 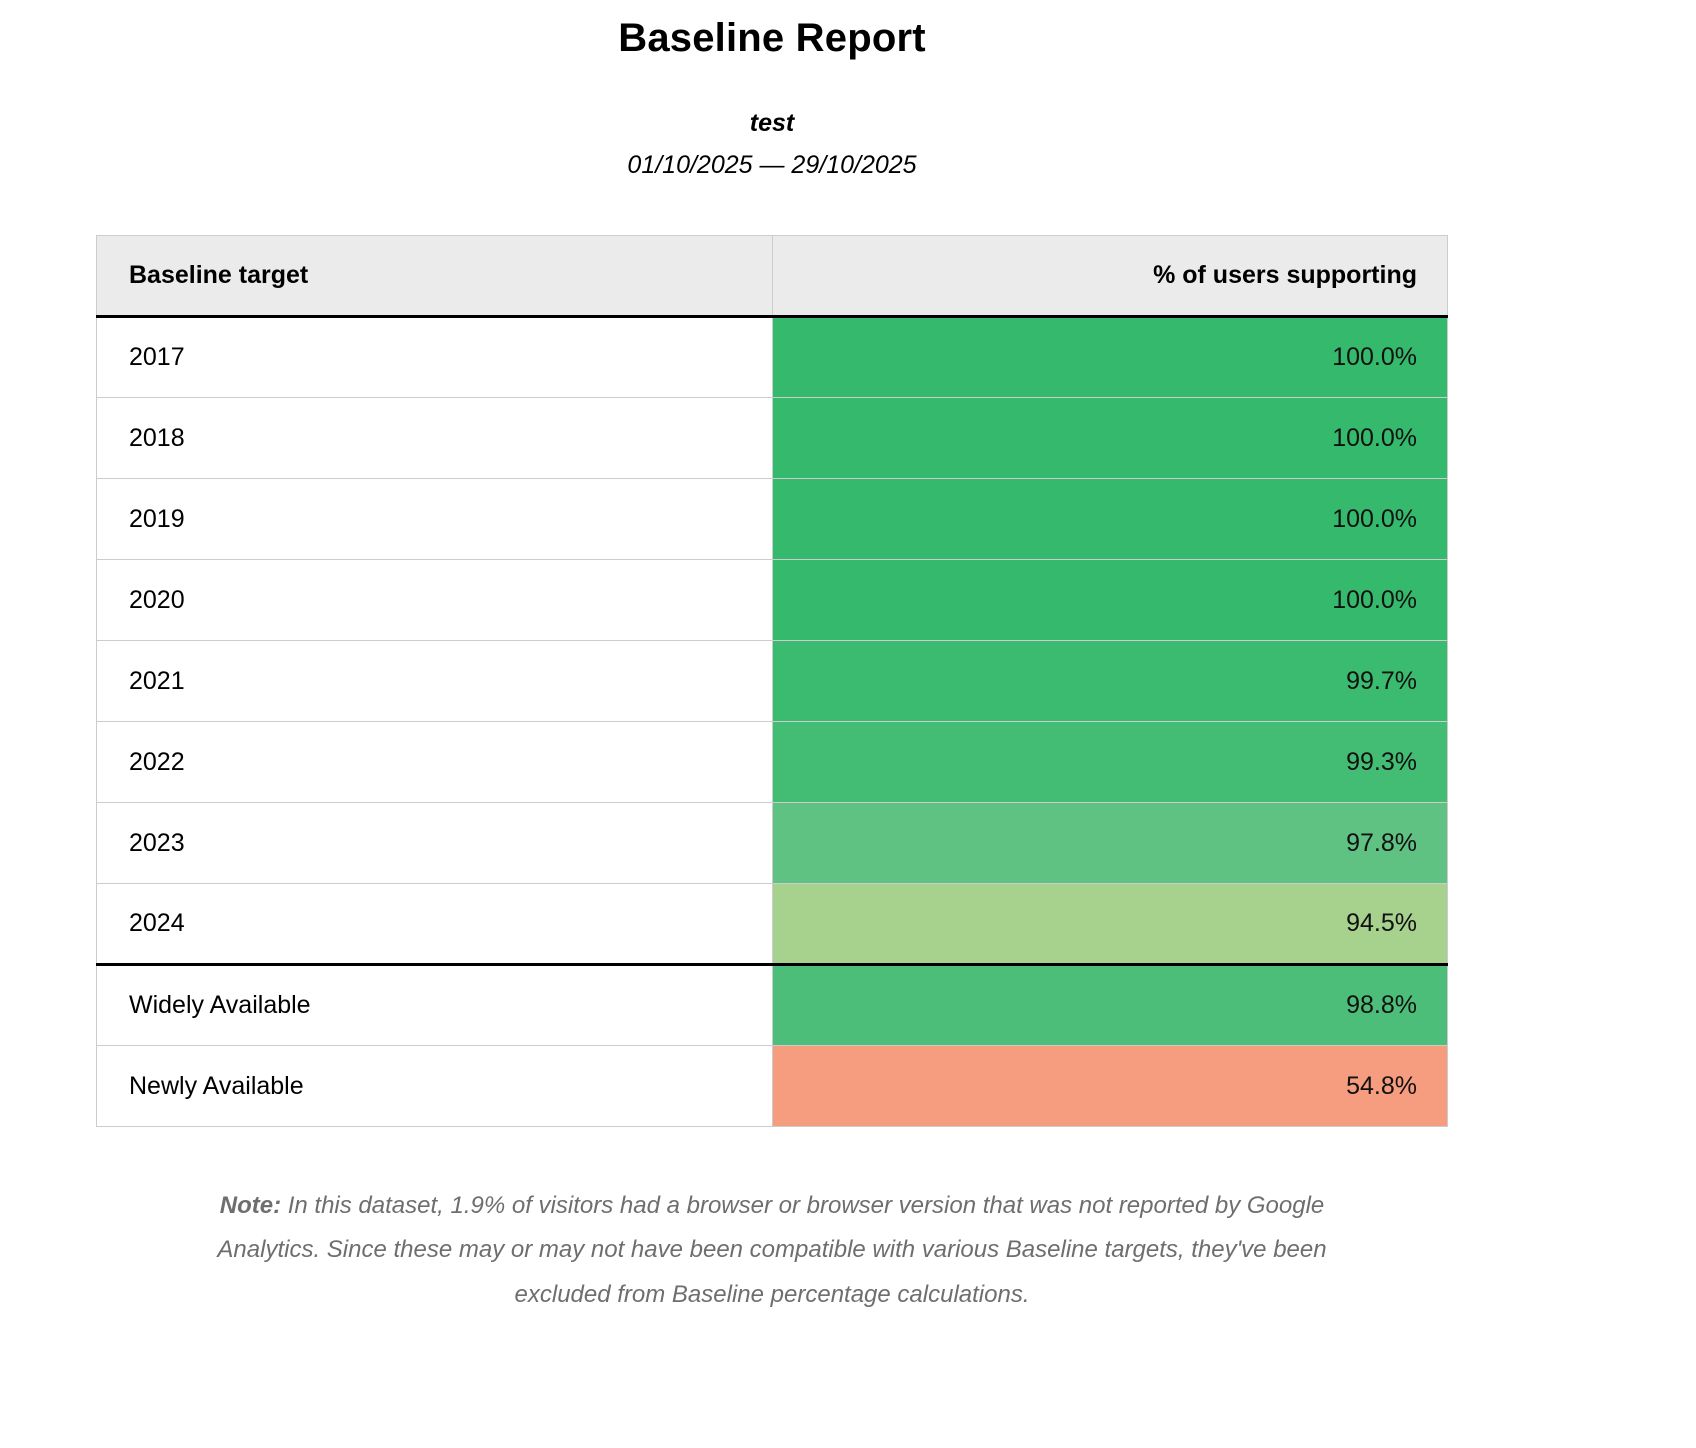 I want to click on table-row: 2021 99.7%, so click(x=772, y=681).